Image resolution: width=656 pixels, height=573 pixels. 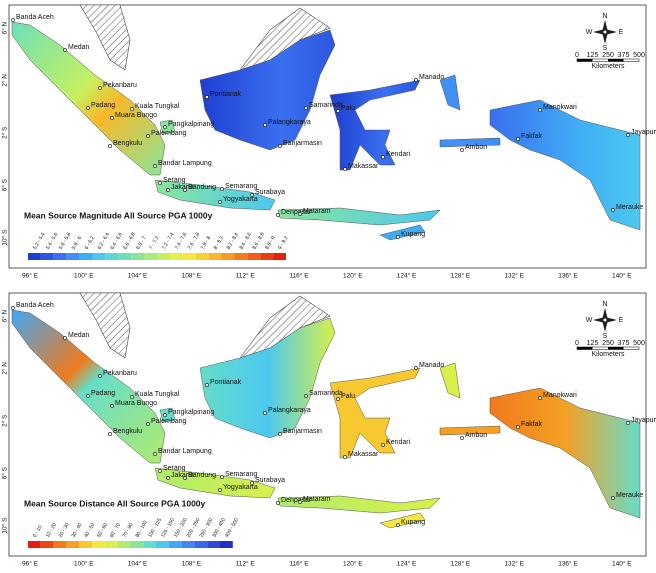 I want to click on city-label: Kuala Tungkal, so click(x=157, y=394).